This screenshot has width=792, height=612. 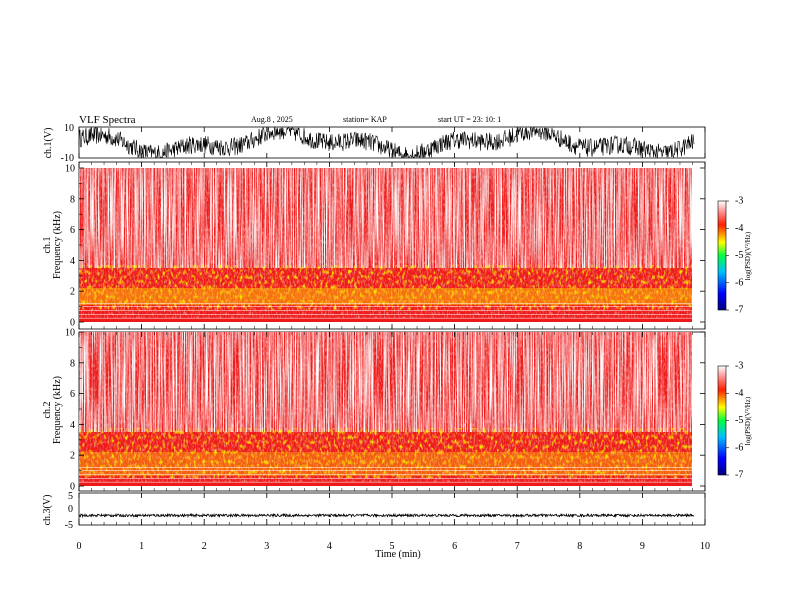 I want to click on ch3-waveform-line, so click(x=386, y=515).